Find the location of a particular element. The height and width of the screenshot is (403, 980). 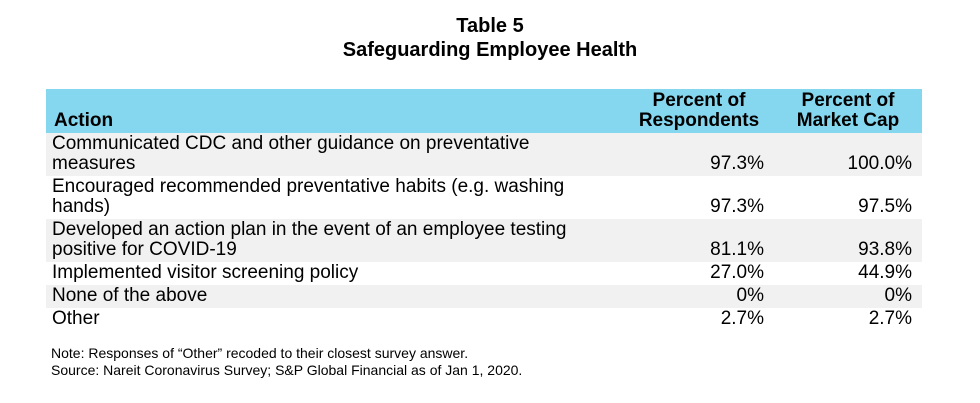

header-market-cap-line2: Market Cap is located at coordinates (848, 120).